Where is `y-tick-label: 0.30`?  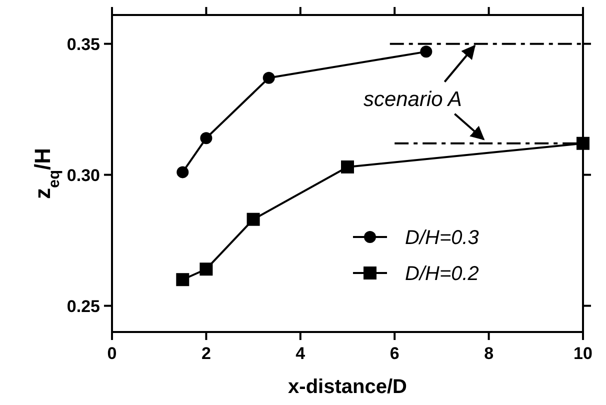
y-tick-label: 0.30 is located at coordinates (83, 175).